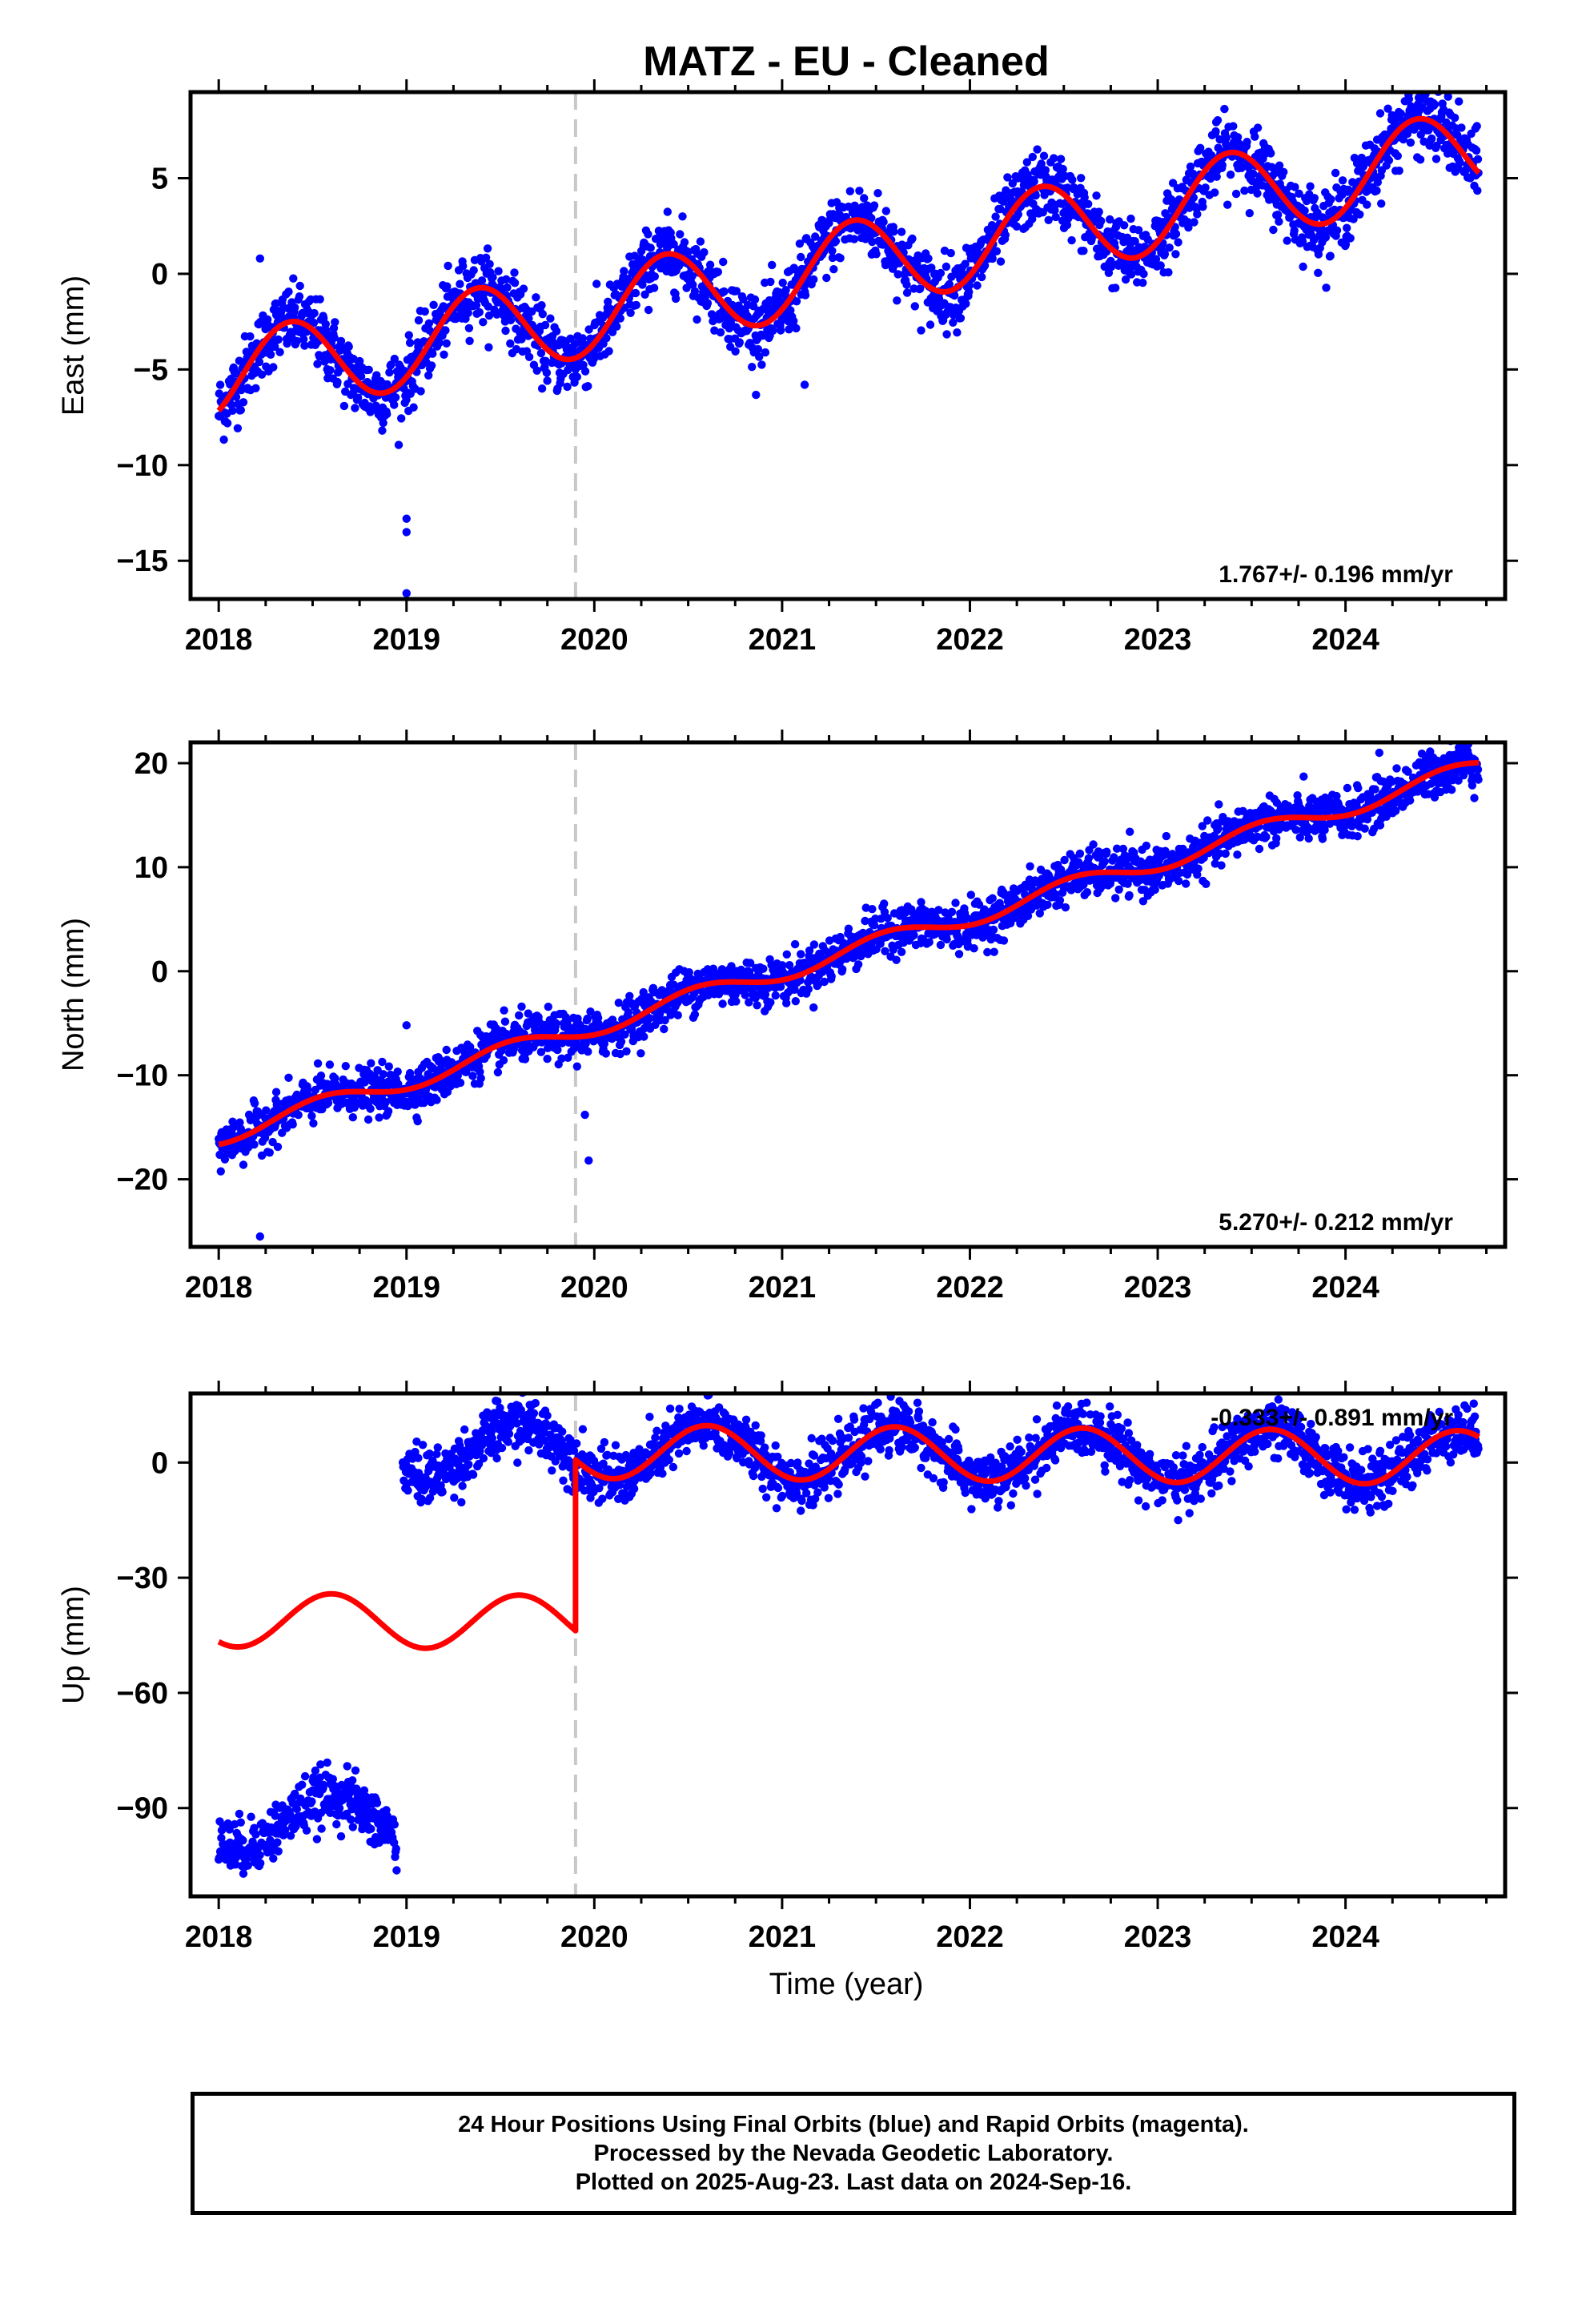 The height and width of the screenshot is (2324, 1582). Describe the element at coordinates (848, 264) in the screenshot. I see `model-curve` at that location.